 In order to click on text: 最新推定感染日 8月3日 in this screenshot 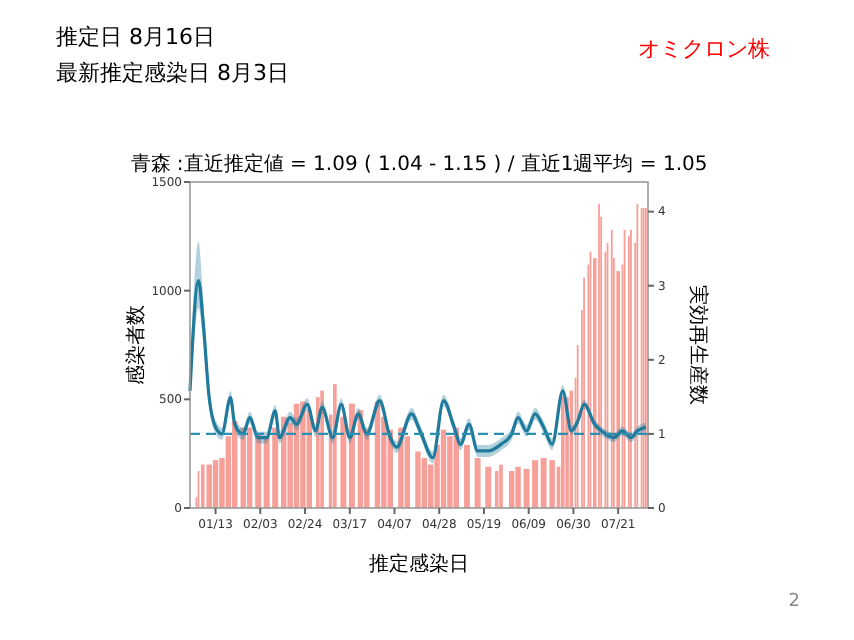, I will do `click(172, 73)`.